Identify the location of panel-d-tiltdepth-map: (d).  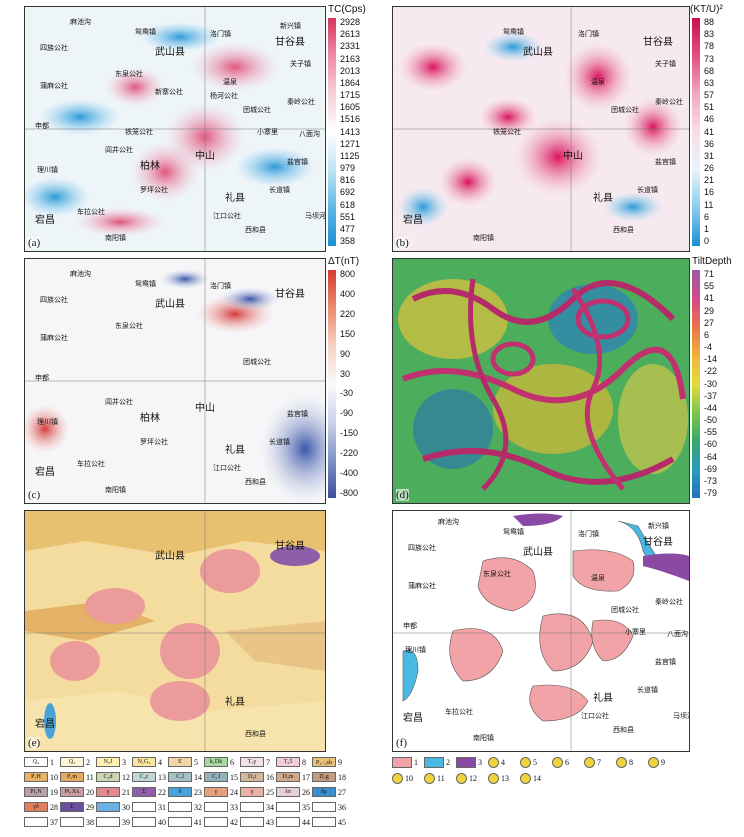
(541, 381).